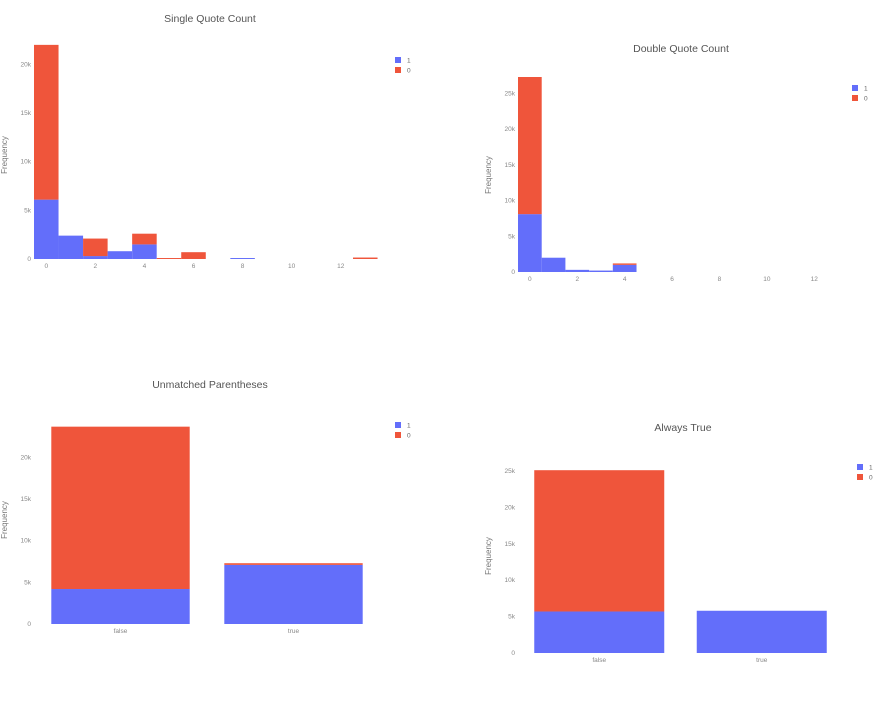 The width and height of the screenshot is (881, 702). Describe the element at coordinates (145, 266) in the screenshot. I see `x-tick-label: 4` at that location.